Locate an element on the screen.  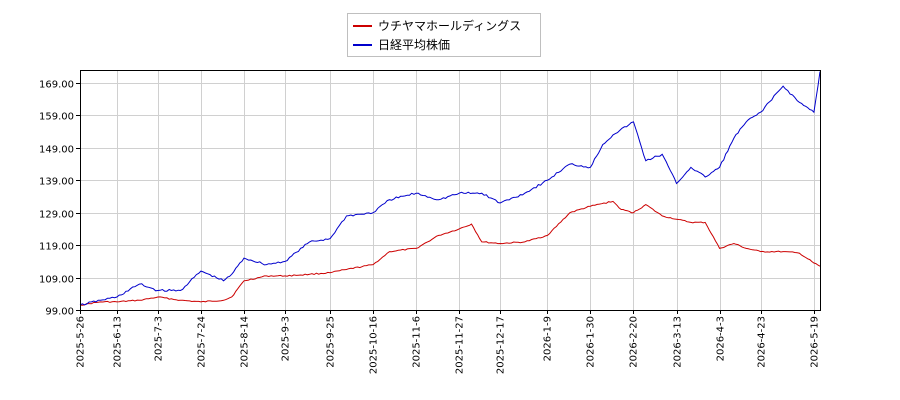
legend: ウチヤマホールディングス 日経平均株価 is located at coordinates (444, 35).